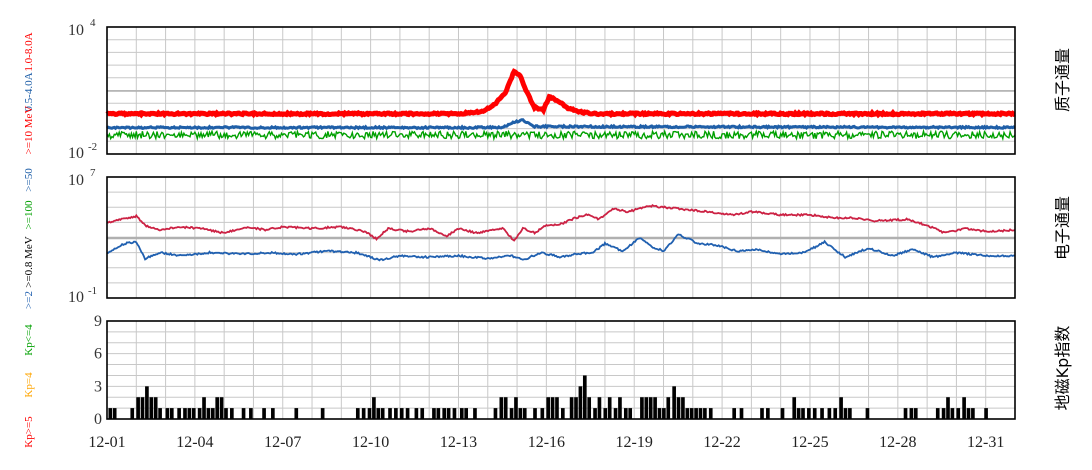 The height and width of the screenshot is (470, 1092). I want to click on kp-legend-eq4: Kp=4, so click(29, 385).